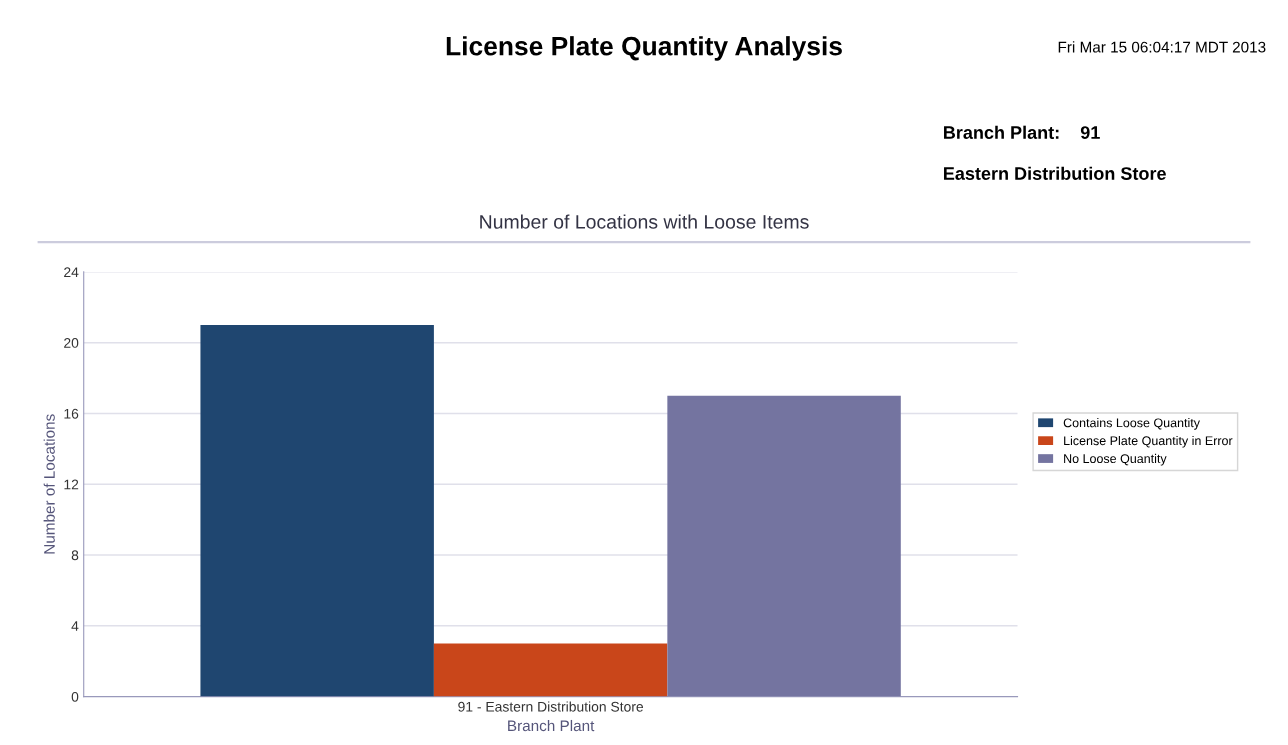 The height and width of the screenshot is (745, 1288). What do you see at coordinates (644, 48) in the screenshot?
I see `chart-title: License Plate Quantity Analysis` at bounding box center [644, 48].